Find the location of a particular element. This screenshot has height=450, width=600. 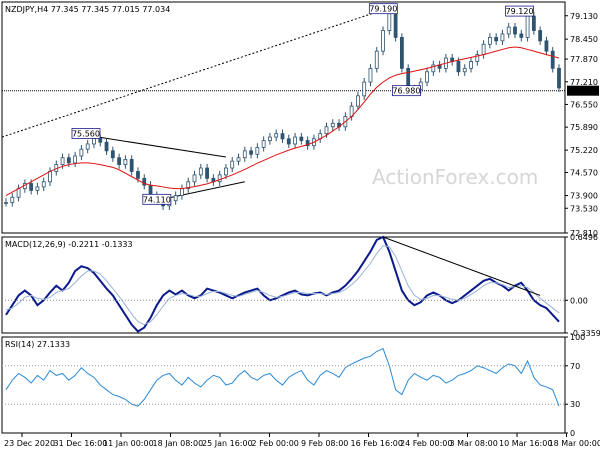

x-tick-label: 23 Dec 2020 is located at coordinates (29, 443).